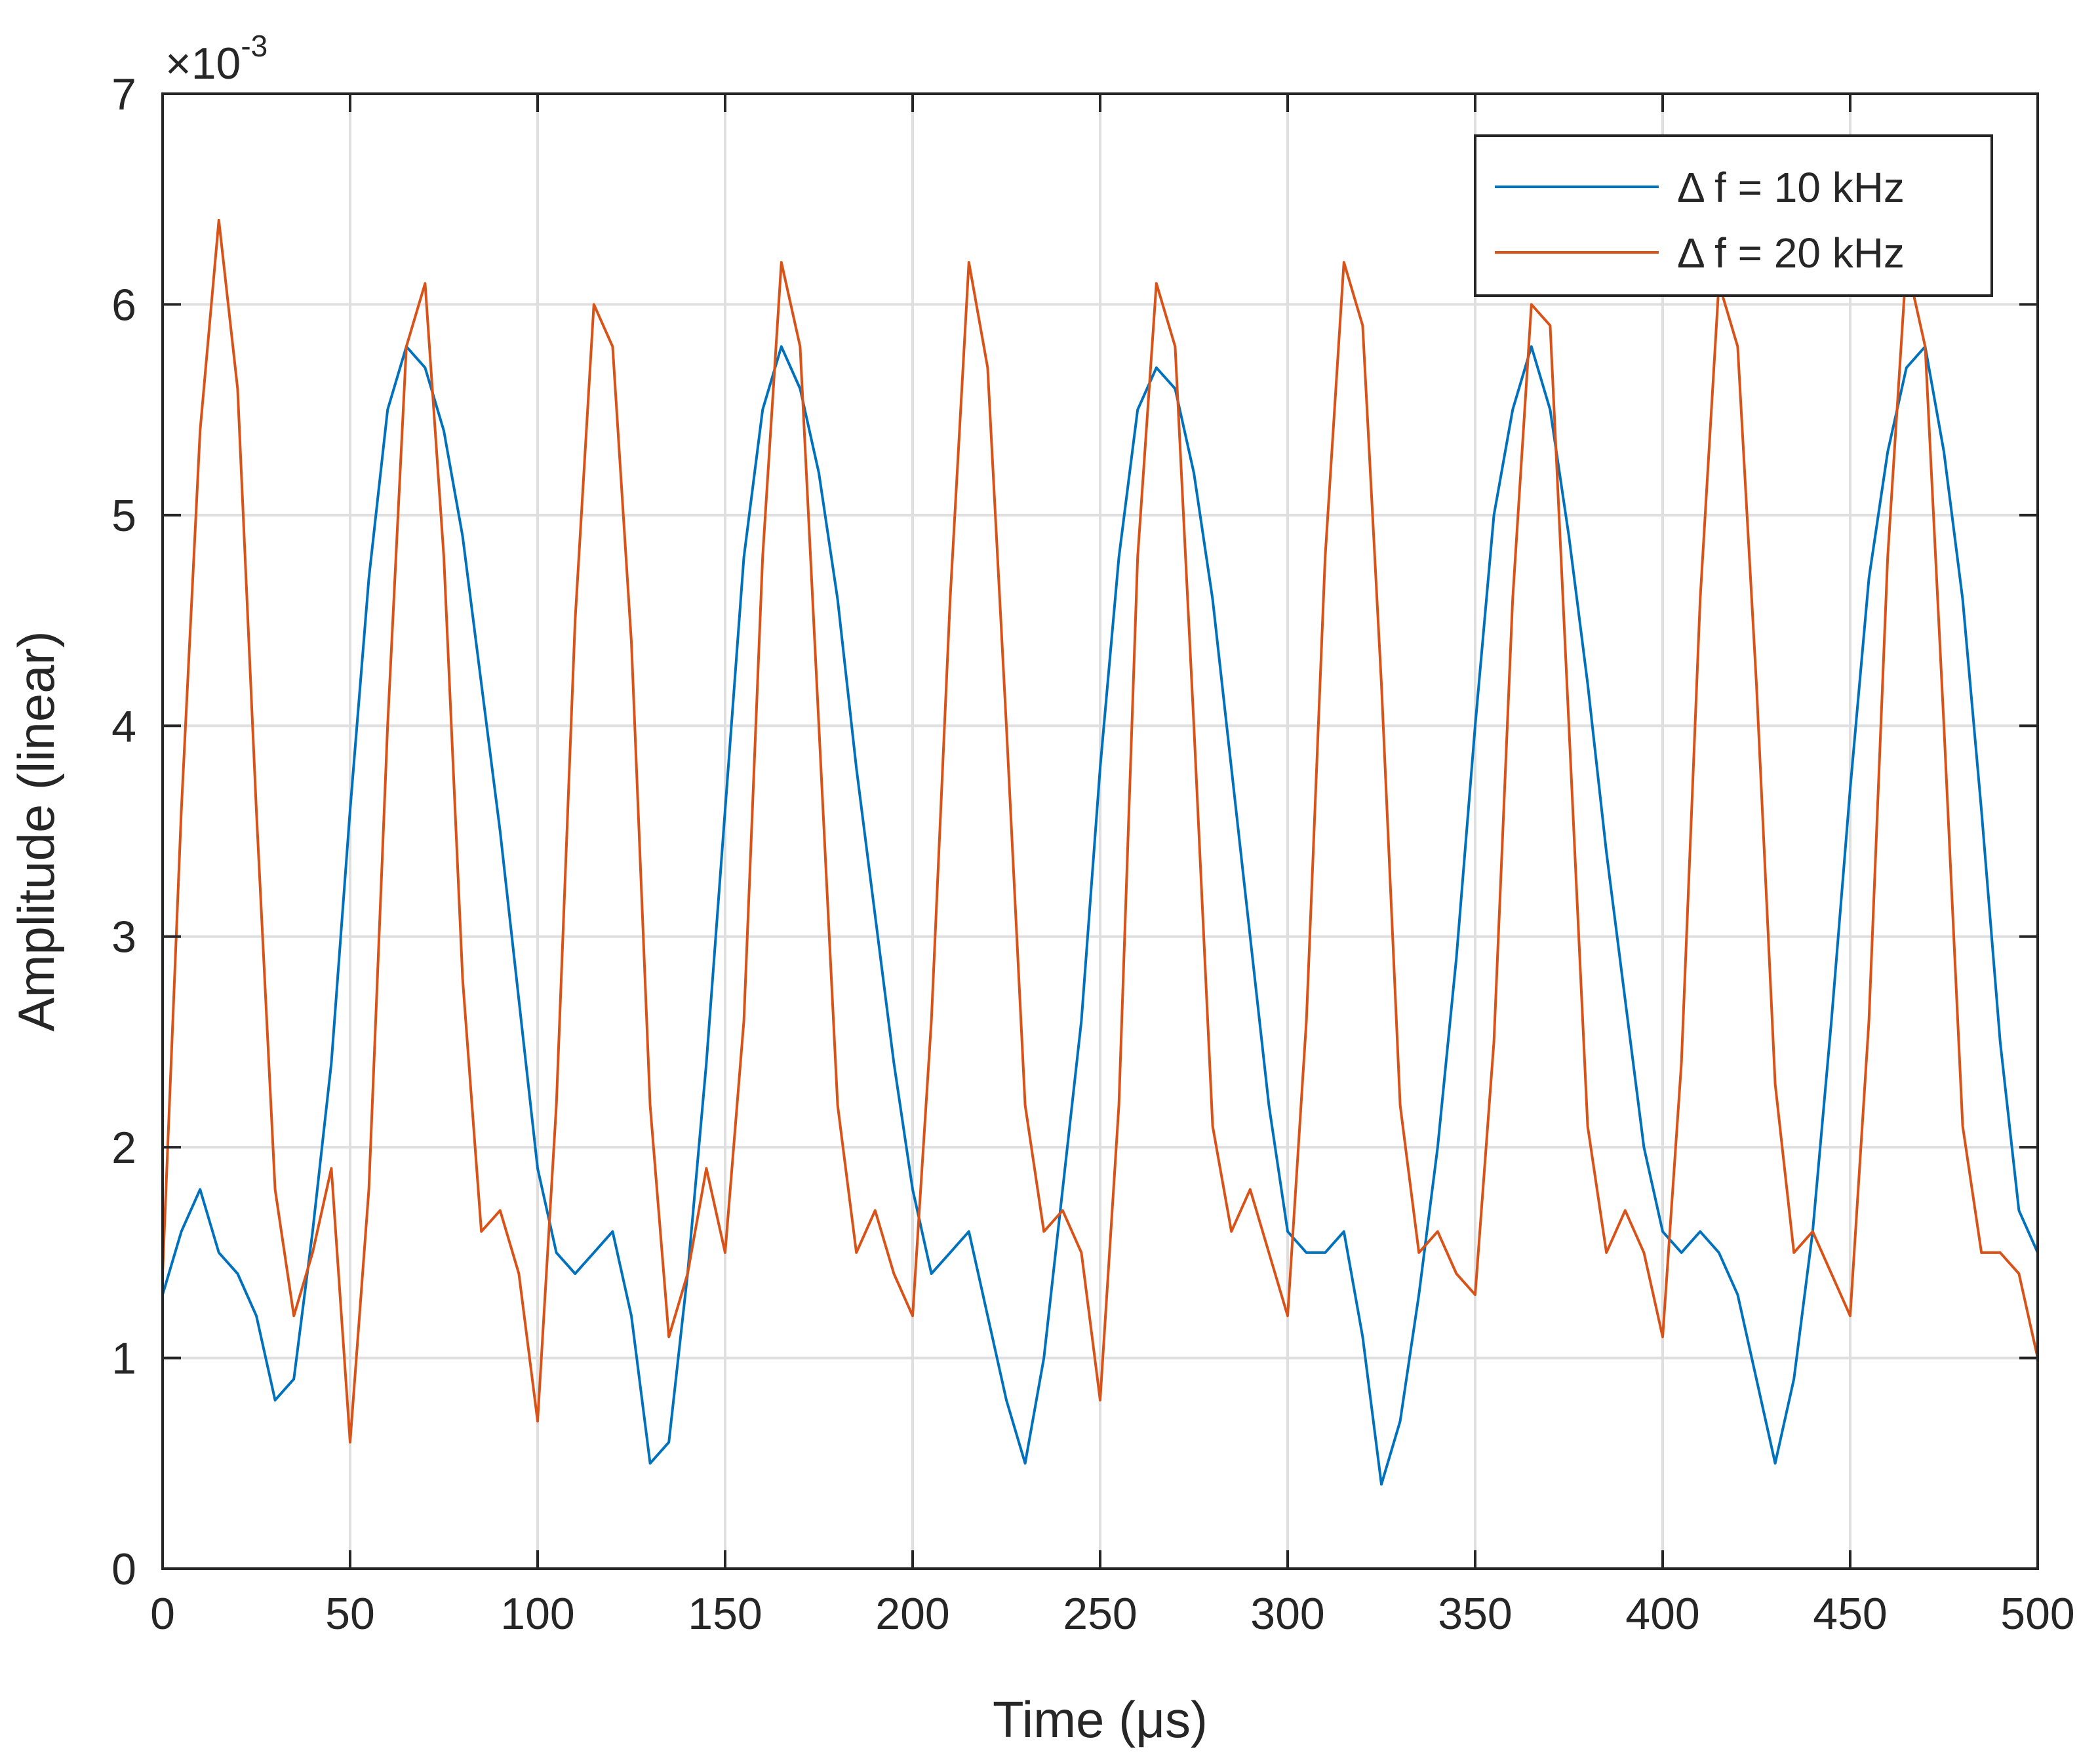 This screenshot has width=2098, height=1764. I want to click on y-axis-title: Amplitude (linear), so click(36, 831).